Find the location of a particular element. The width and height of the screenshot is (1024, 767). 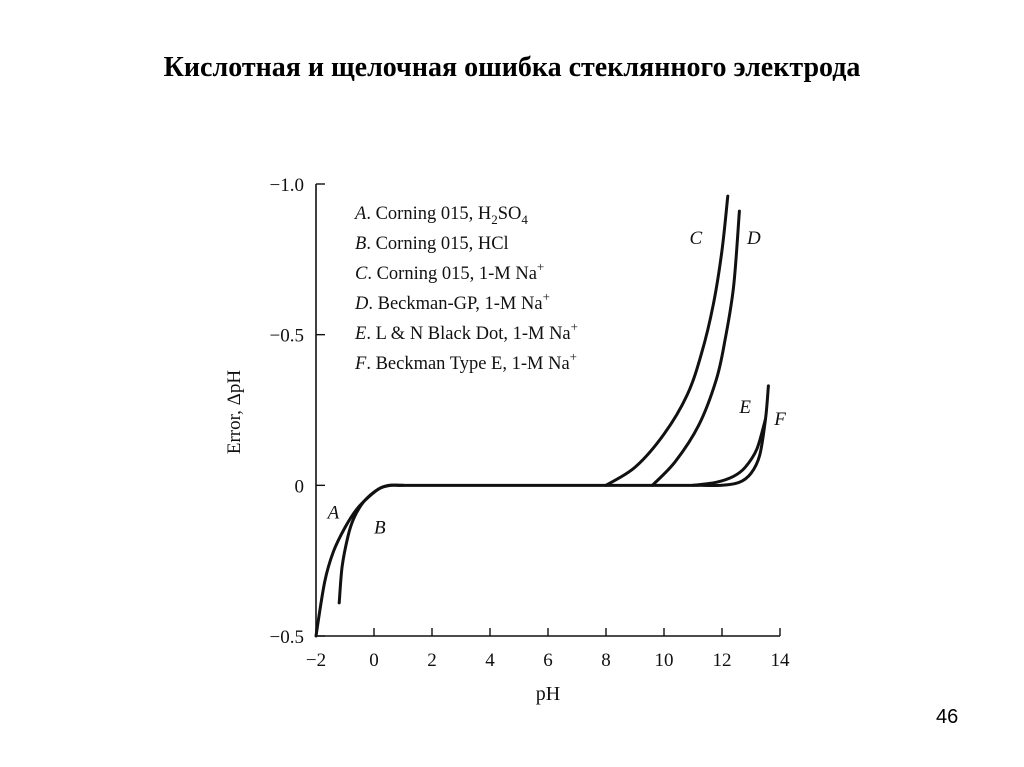

curve-label-f: F is located at coordinates (779, 419).